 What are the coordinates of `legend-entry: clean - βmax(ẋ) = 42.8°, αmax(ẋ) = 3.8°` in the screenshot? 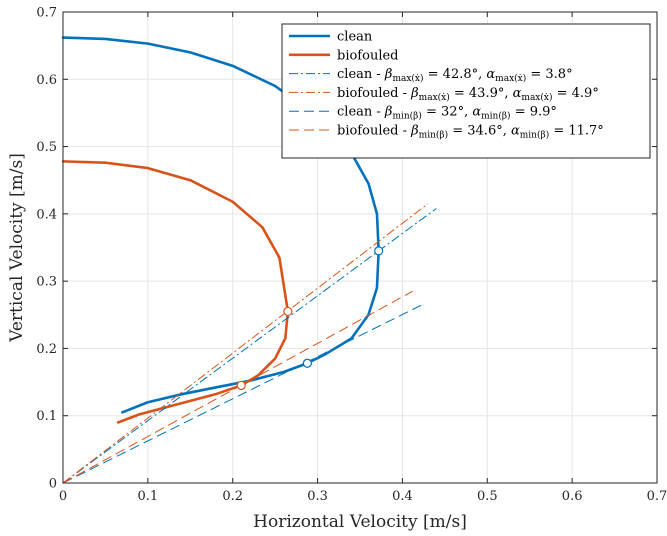 It's located at (455, 75).